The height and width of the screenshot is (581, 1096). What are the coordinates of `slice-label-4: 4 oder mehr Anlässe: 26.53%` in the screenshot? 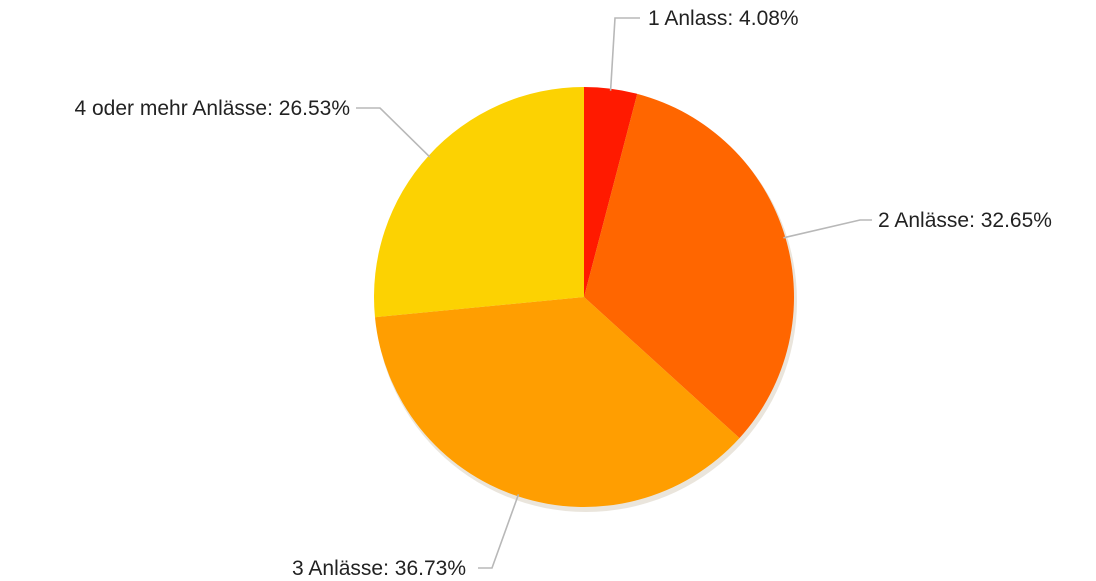 It's located at (212, 108).